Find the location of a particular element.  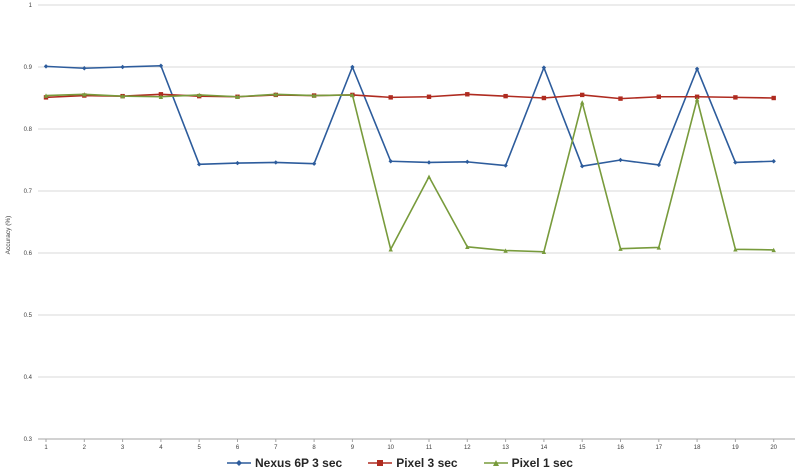

legend: Nexus 6P 3 sec Pixel 3 sec Pixel 1 sec is located at coordinates (400, 463).